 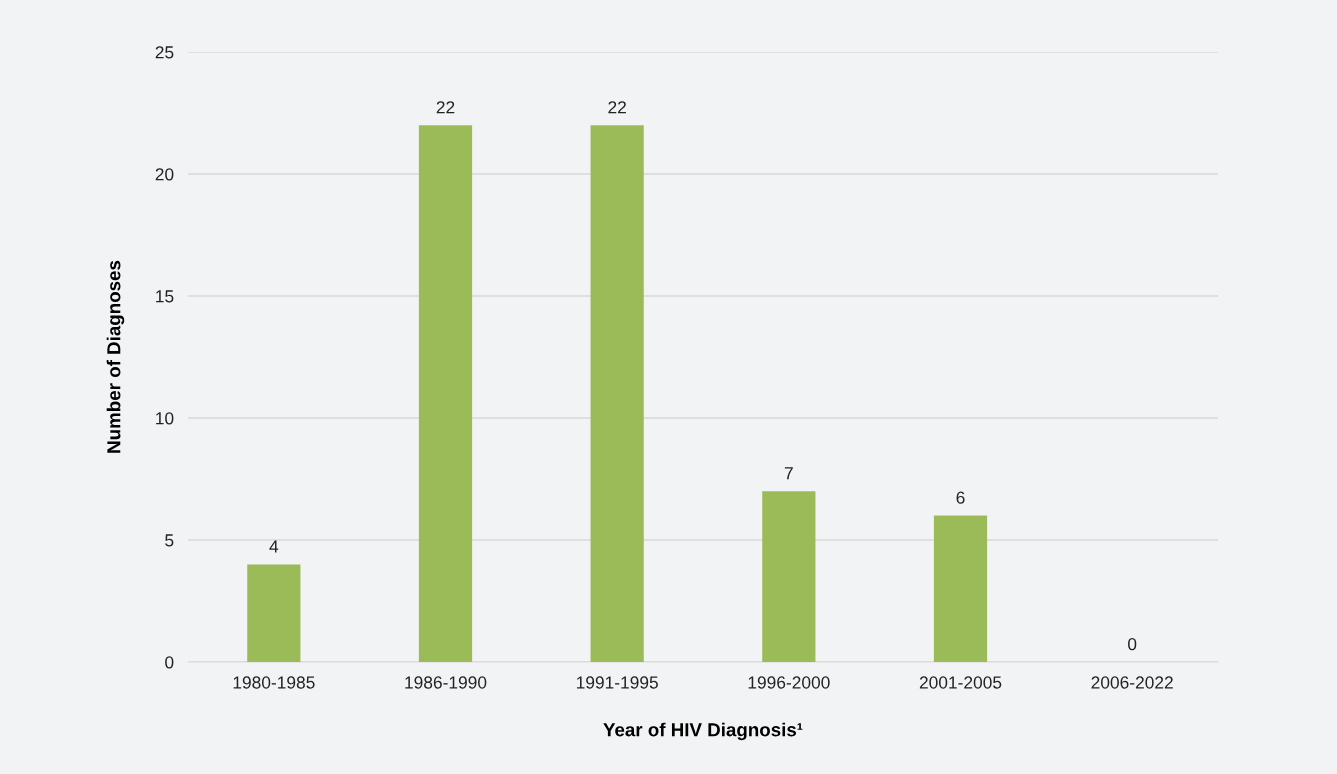 What do you see at coordinates (617, 682) in the screenshot?
I see `x-tick-label: 1991-1995` at bounding box center [617, 682].